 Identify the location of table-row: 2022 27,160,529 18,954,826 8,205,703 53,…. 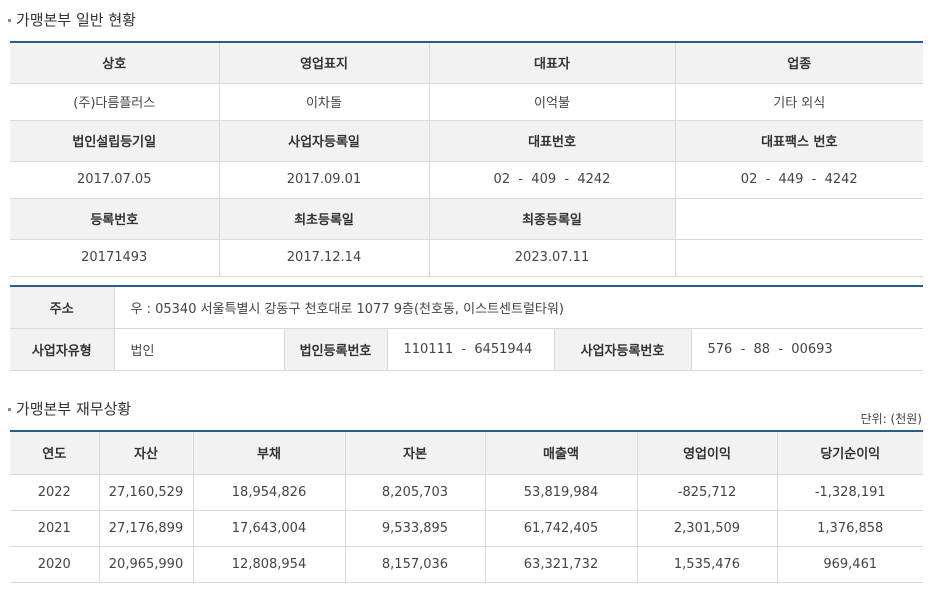
(466, 492).